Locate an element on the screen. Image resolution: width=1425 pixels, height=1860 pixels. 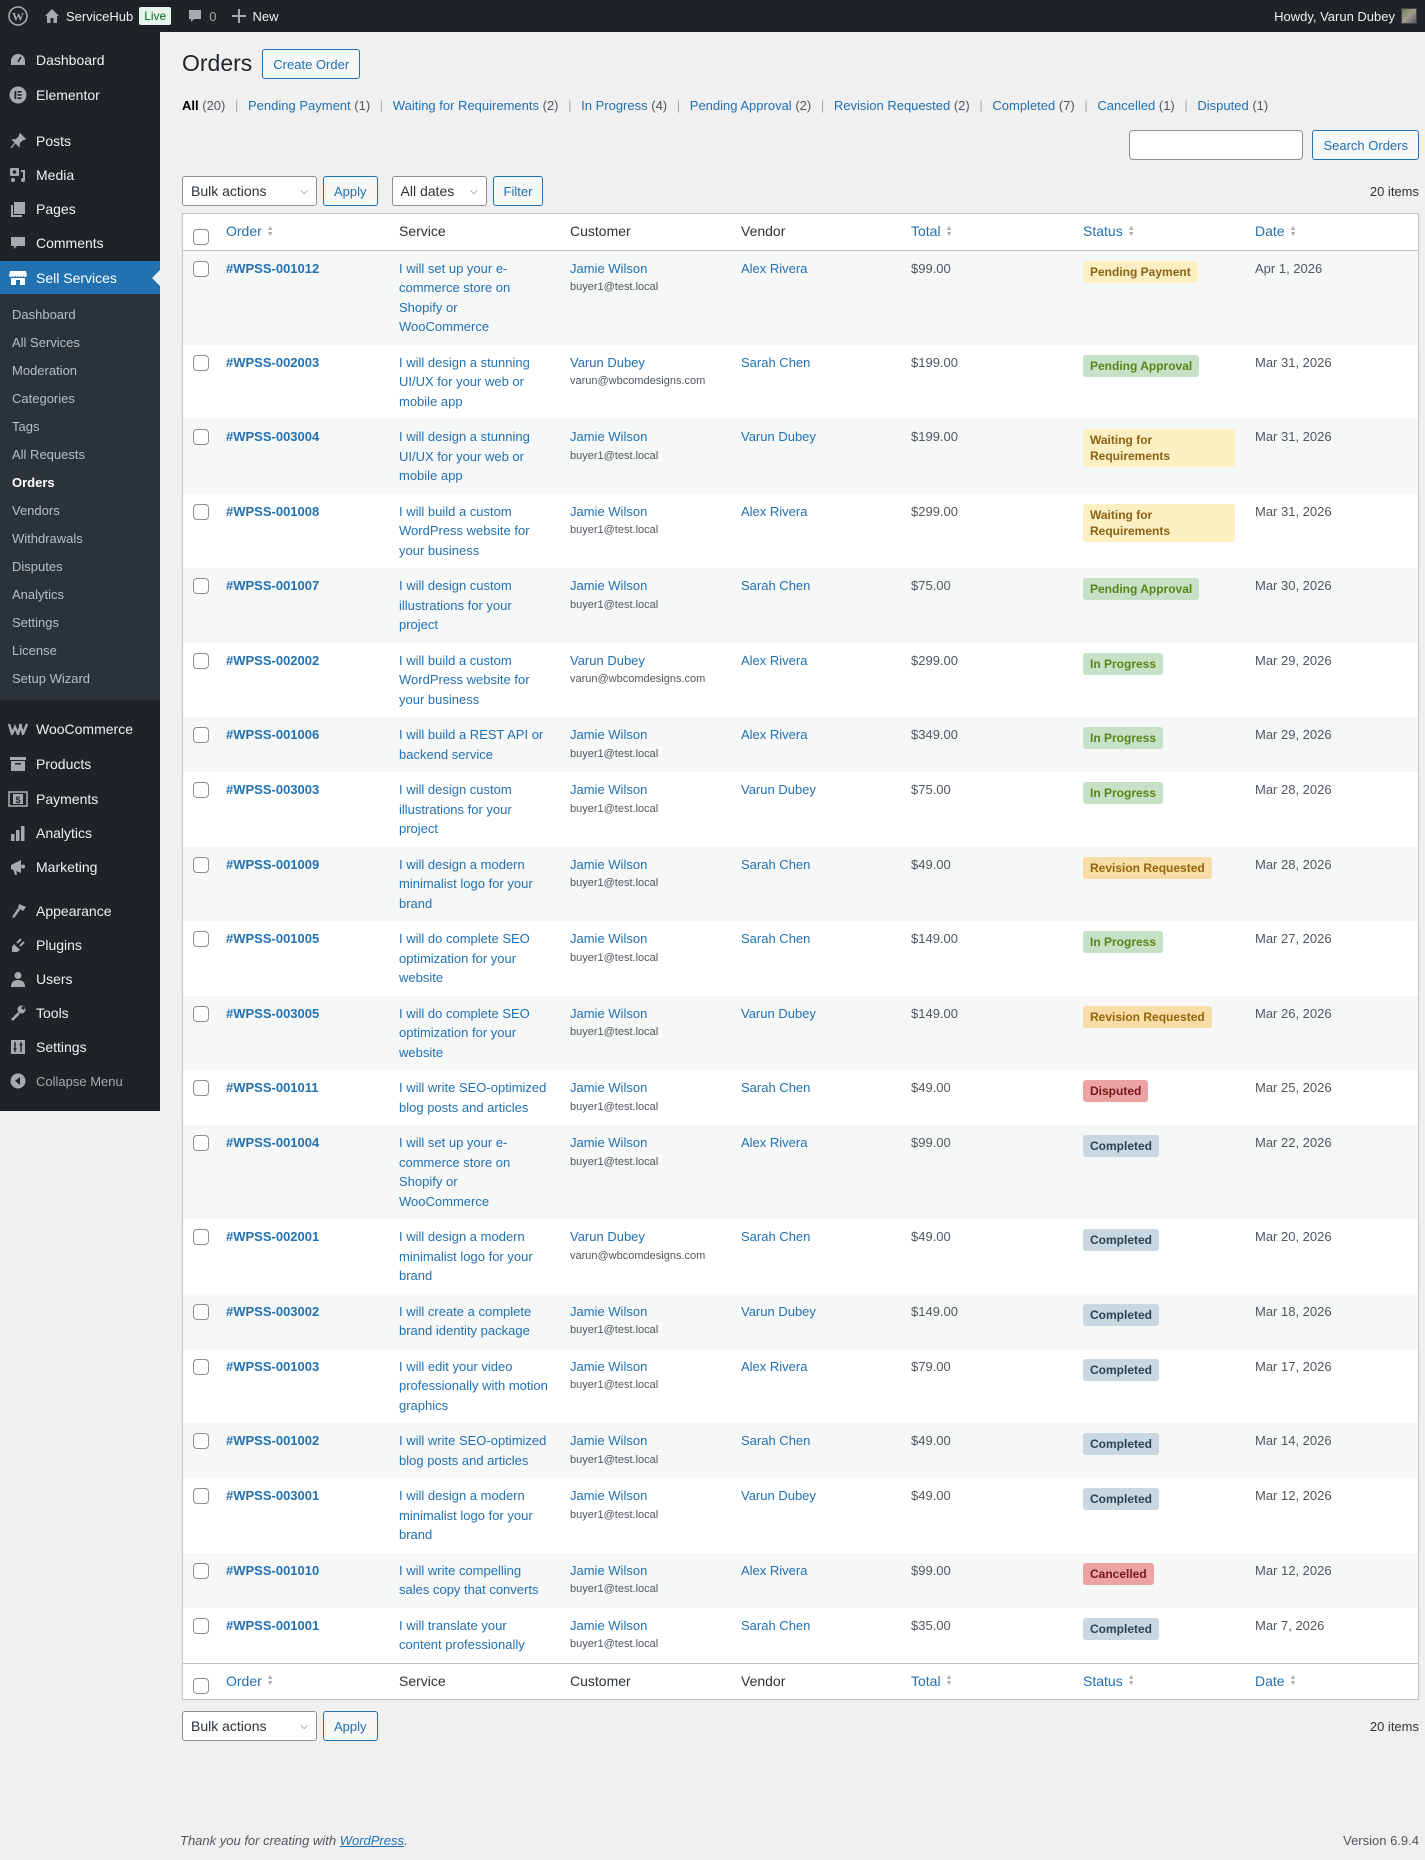
comments-link: 0 is located at coordinates (201, 16).